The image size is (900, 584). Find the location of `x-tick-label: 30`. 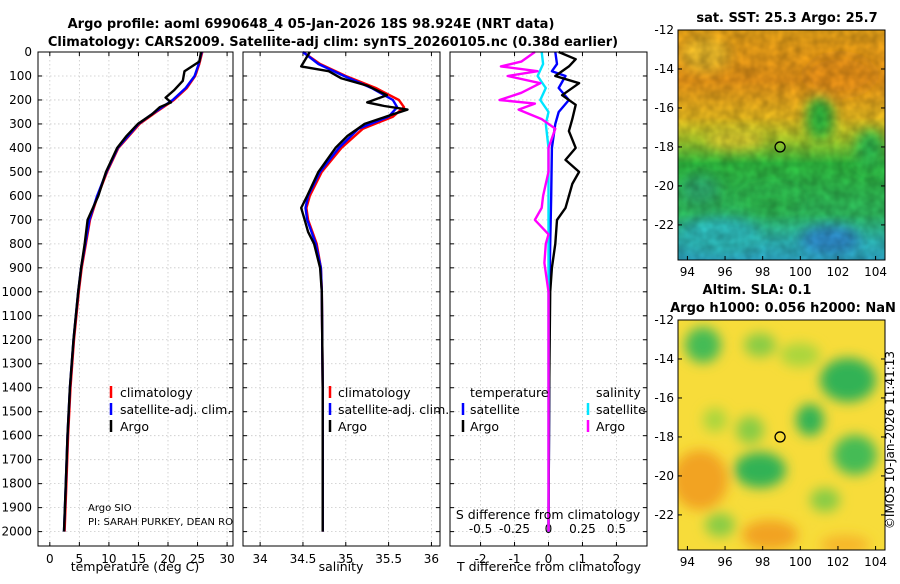

x-tick-label: 30 is located at coordinates (226, 559).